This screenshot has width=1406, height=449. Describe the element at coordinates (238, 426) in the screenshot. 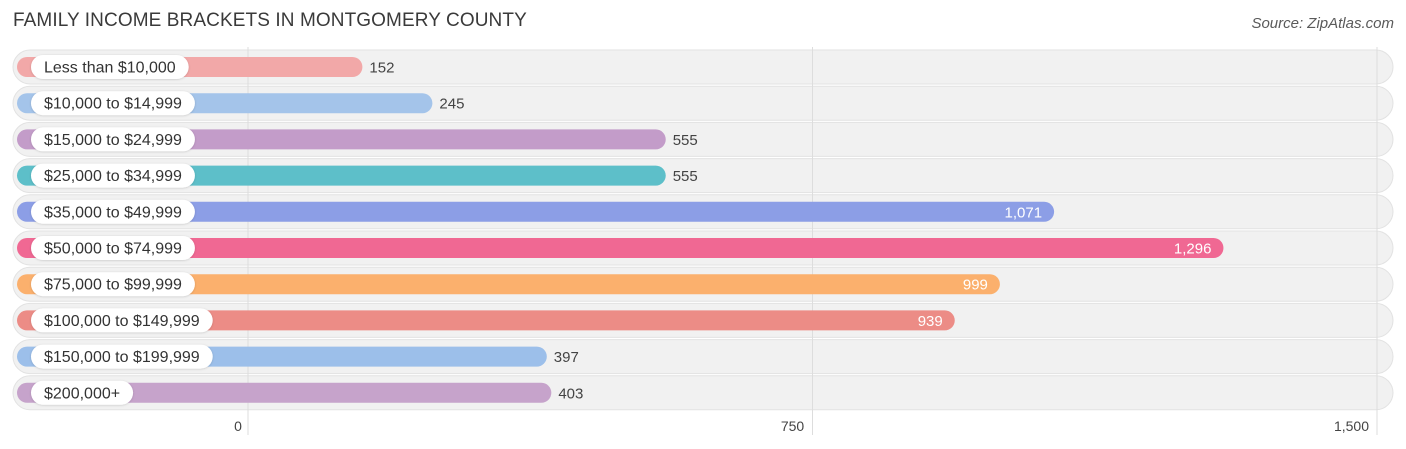

I see `x-tick-label: 0` at that location.